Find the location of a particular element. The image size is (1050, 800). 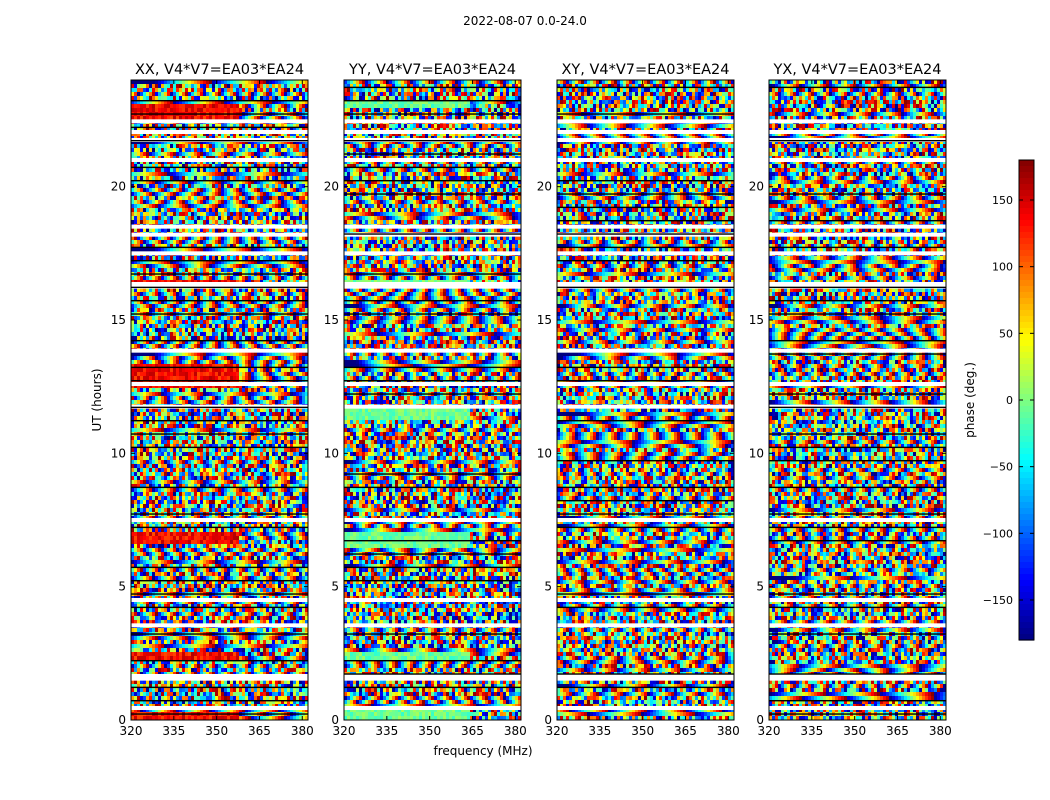

colorbar-tick-label: −100 is located at coordinates (998, 533).